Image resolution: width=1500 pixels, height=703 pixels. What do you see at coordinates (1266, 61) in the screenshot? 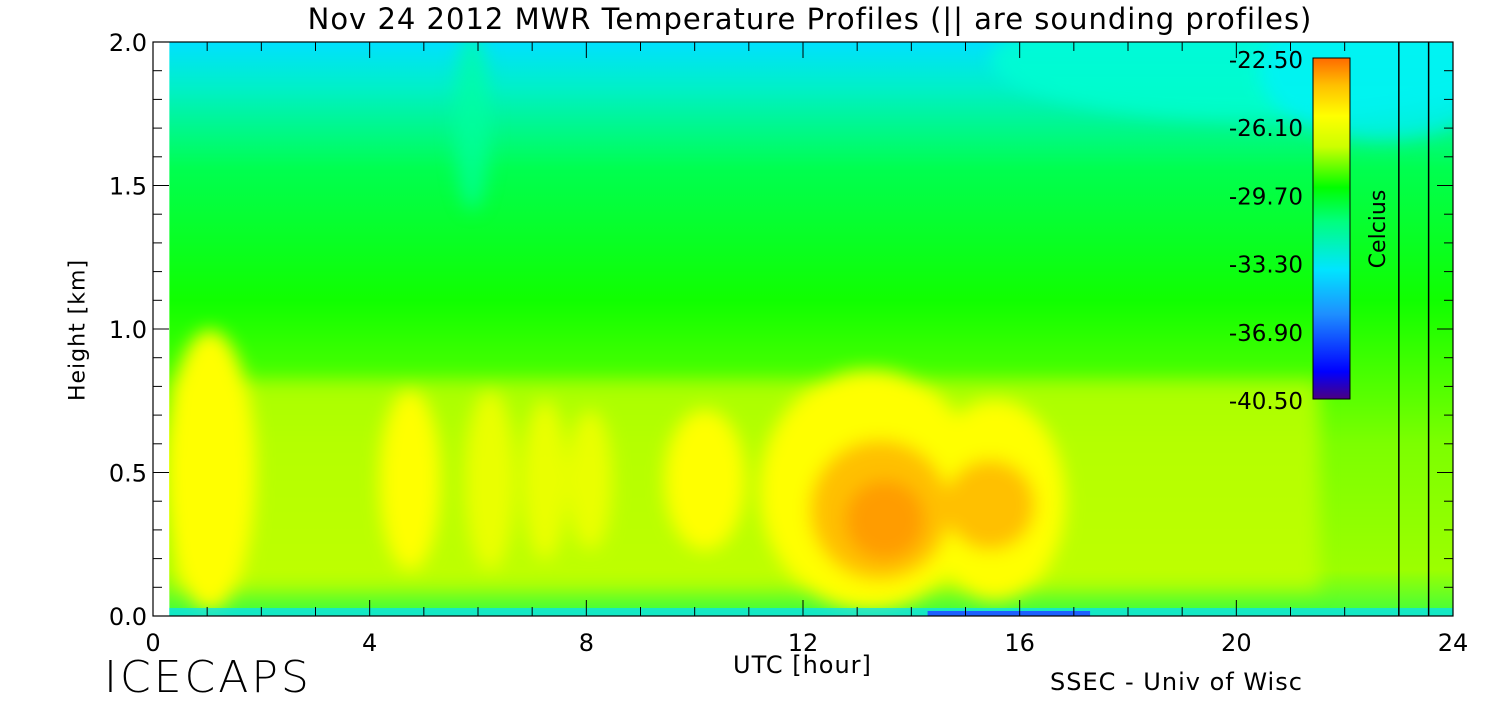
I see `colorbar-tick-label: -22.50` at bounding box center [1266, 61].